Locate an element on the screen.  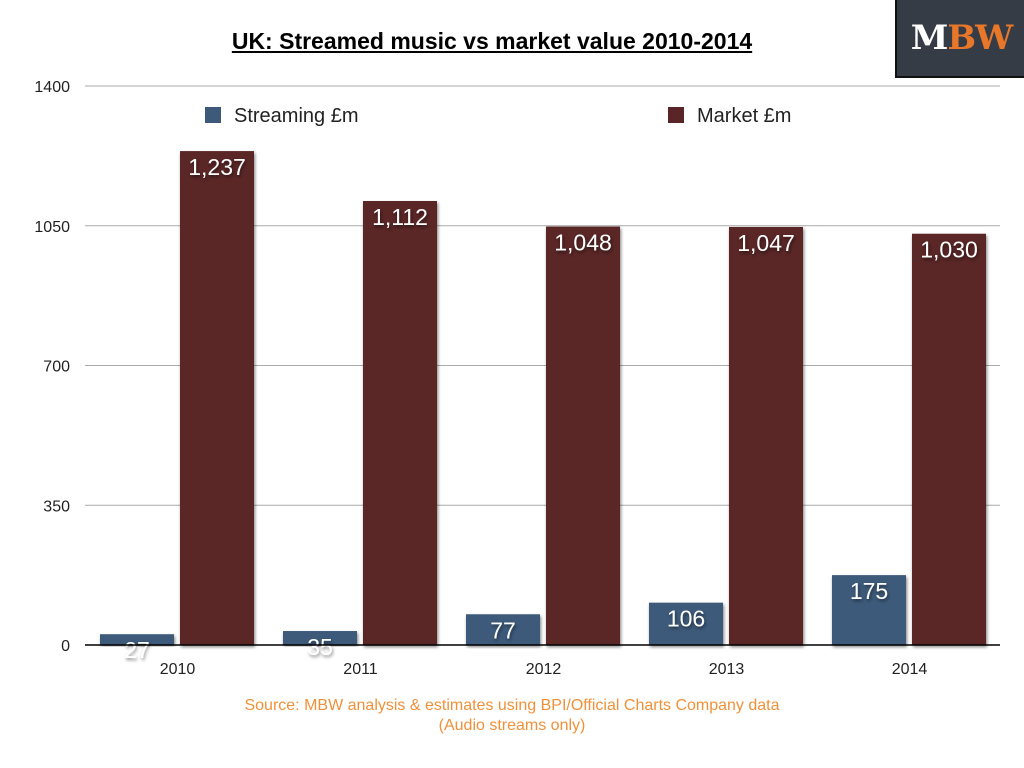
data-label: 27 is located at coordinates (137, 650).